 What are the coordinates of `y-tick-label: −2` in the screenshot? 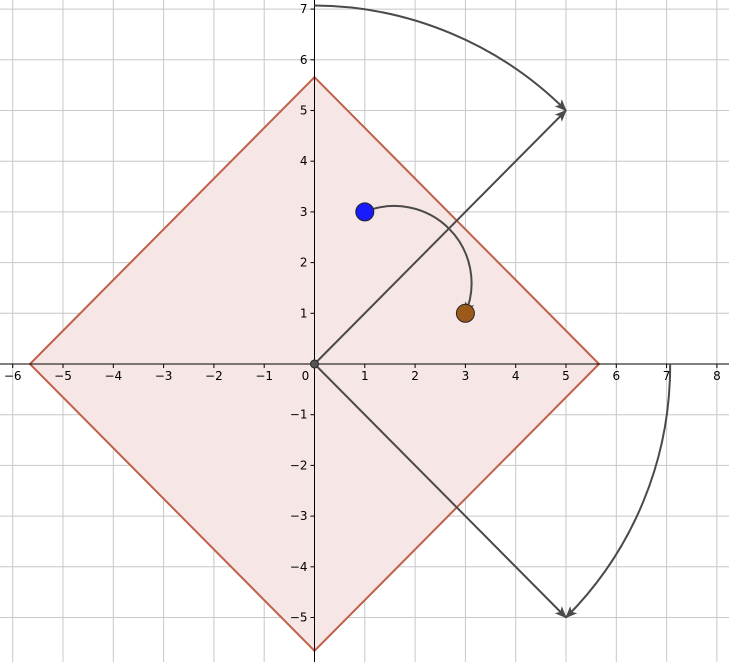 It's located at (299, 465).